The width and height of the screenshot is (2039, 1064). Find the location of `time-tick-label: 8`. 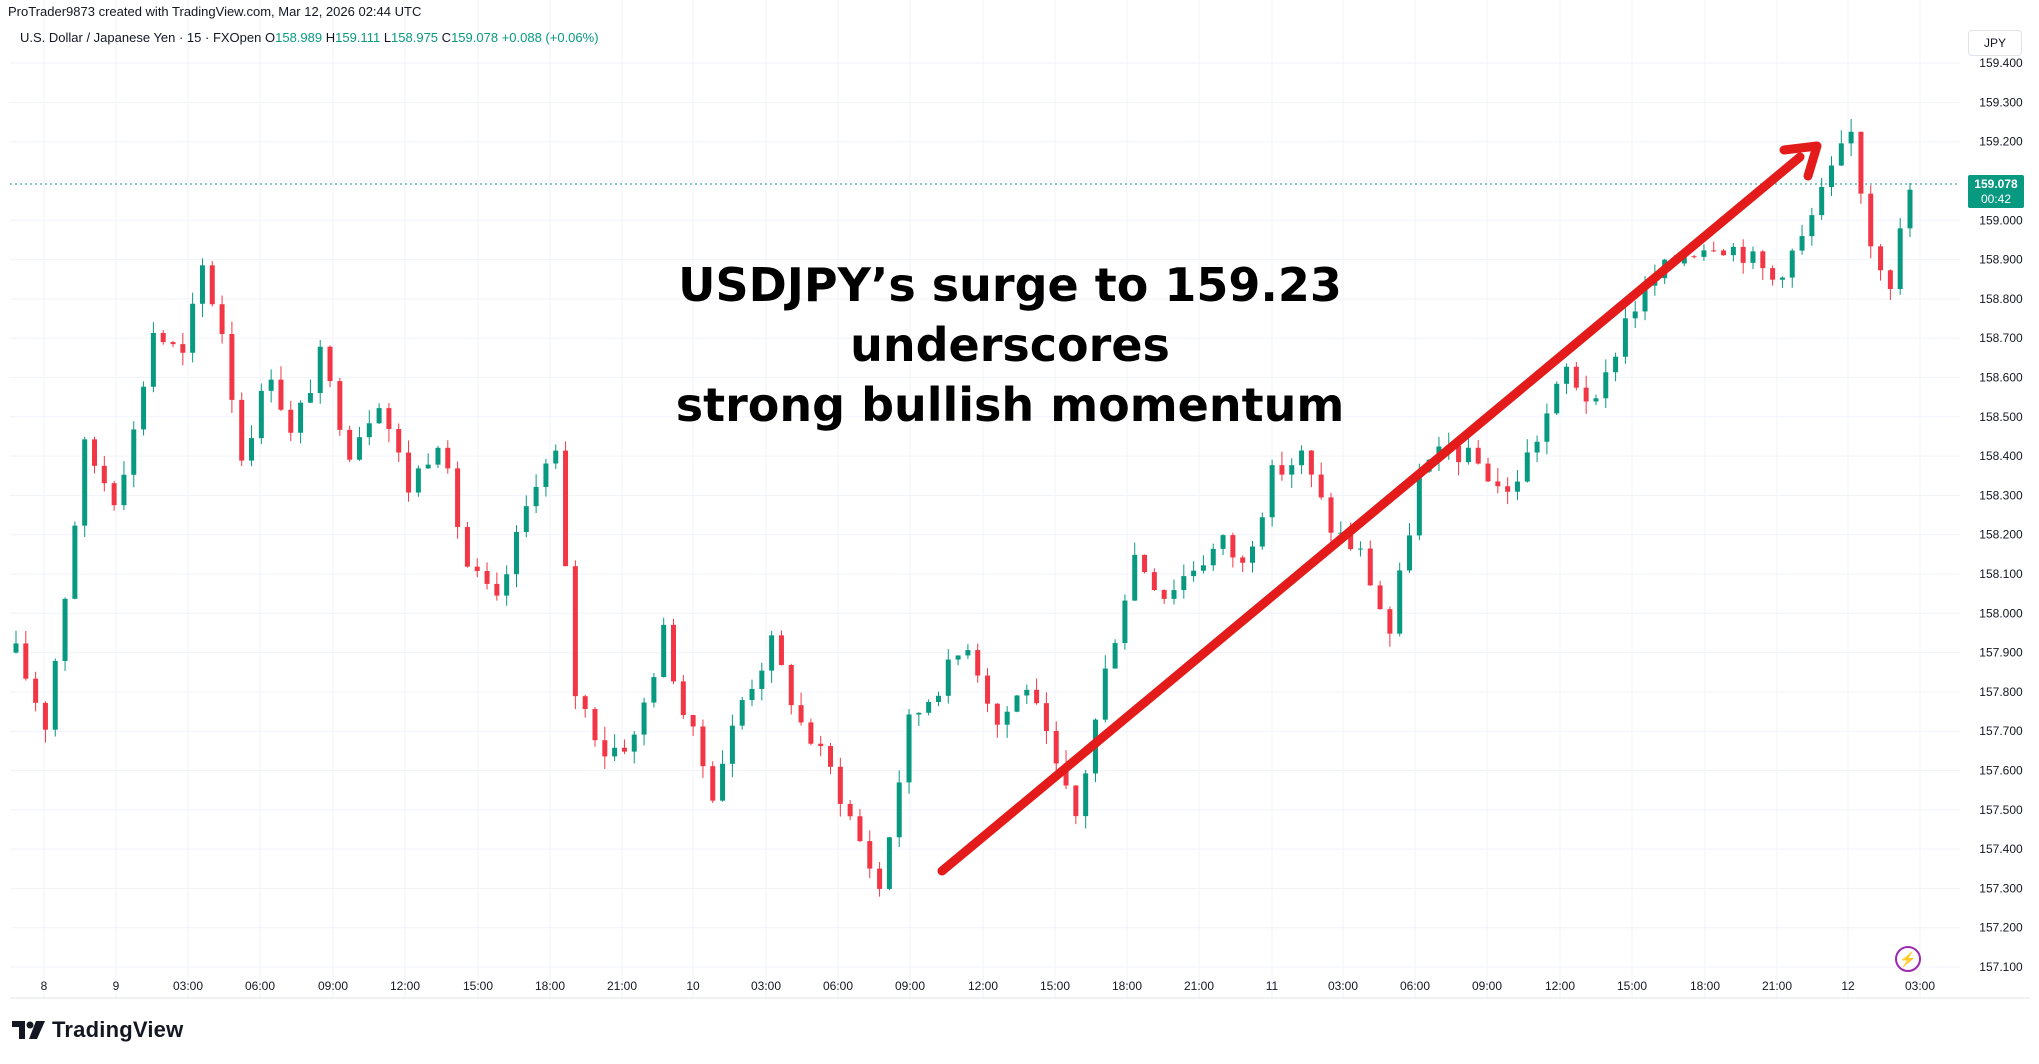

time-tick-label: 8 is located at coordinates (44, 986).